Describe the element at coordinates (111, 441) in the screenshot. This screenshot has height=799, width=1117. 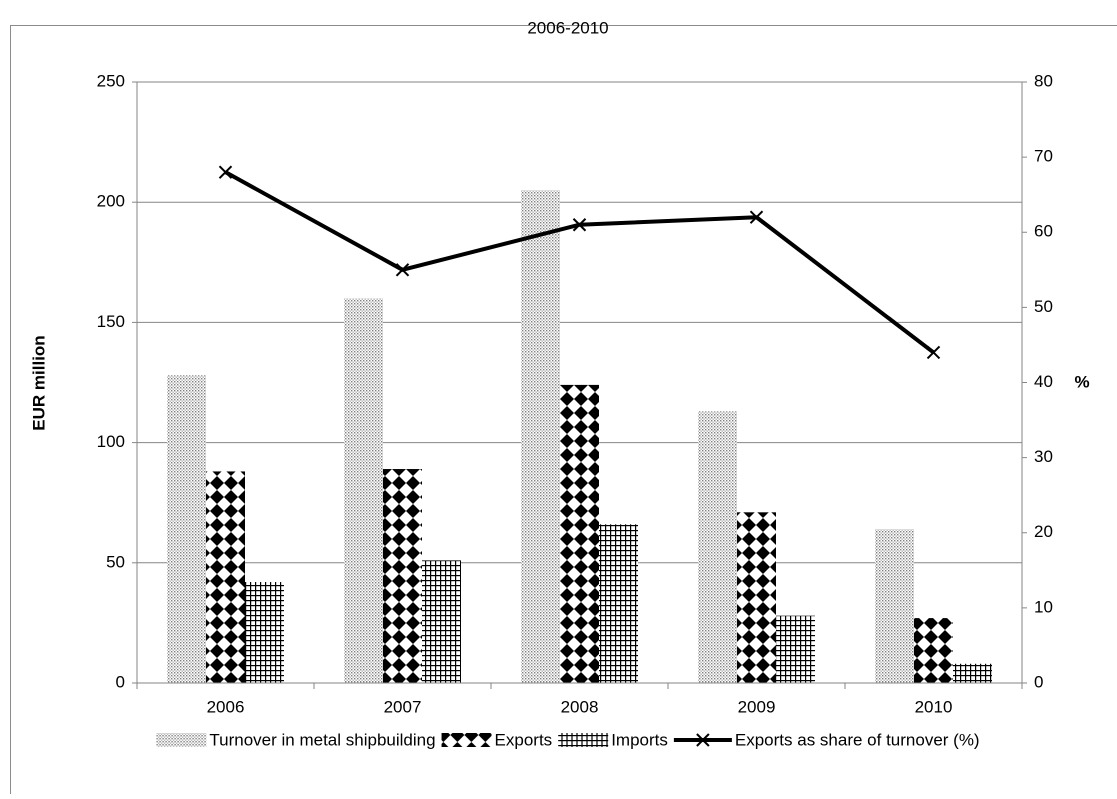
I see `y-tick-label: 100` at that location.